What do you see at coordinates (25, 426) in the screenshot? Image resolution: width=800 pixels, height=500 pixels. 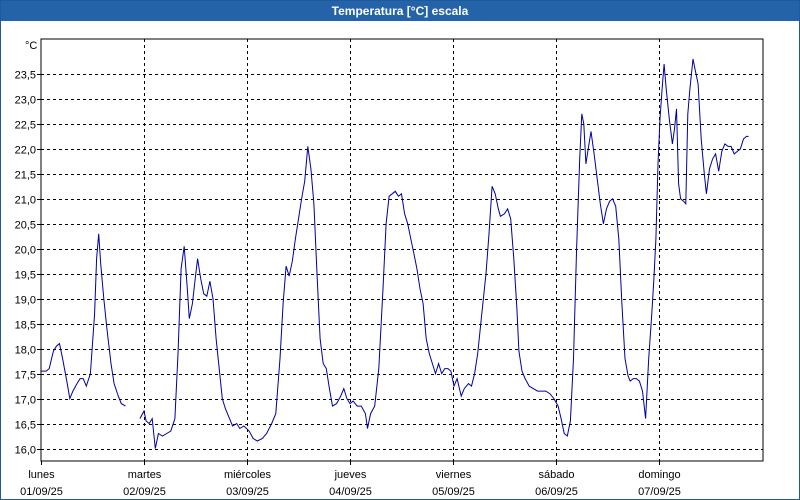 I see `y-tick-label: 16,5` at bounding box center [25, 426].